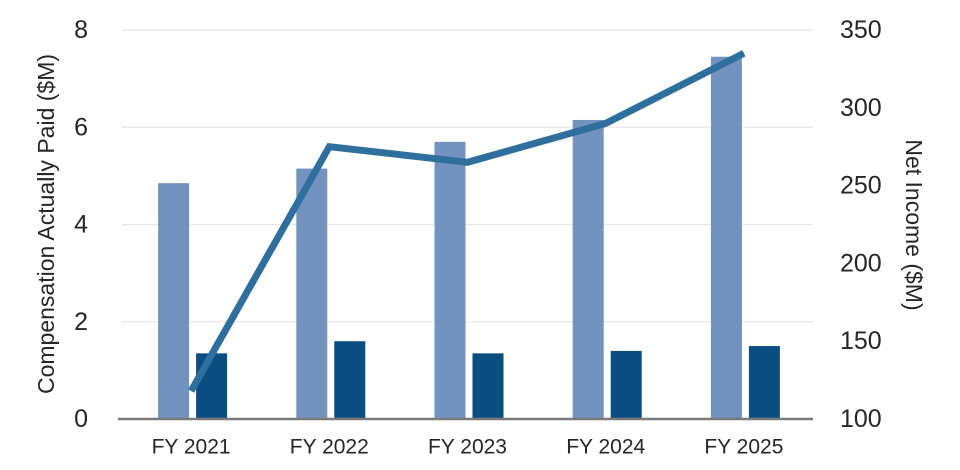 This screenshot has width=960, height=470. What do you see at coordinates (81, 225) in the screenshot?
I see `left-axis-tick-label: 4` at bounding box center [81, 225].